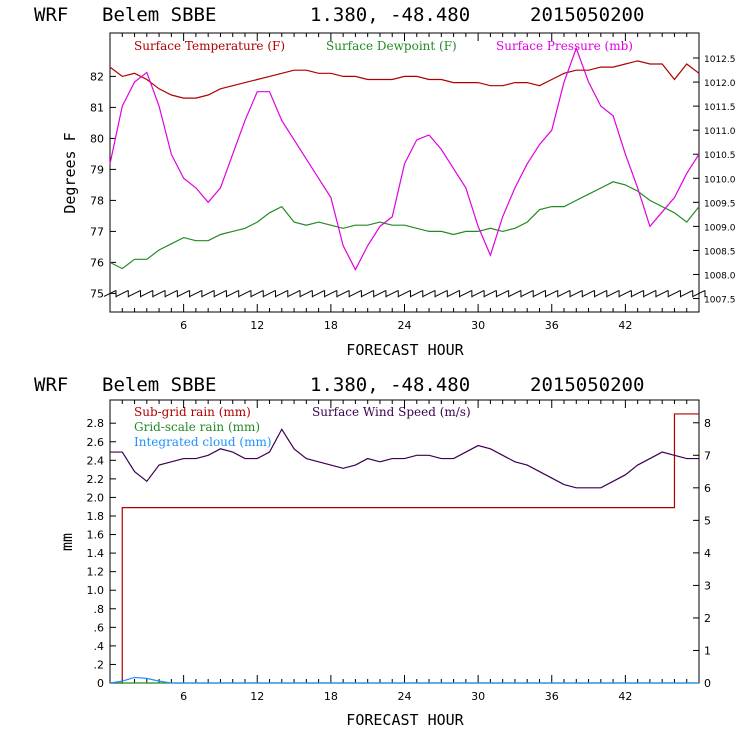 This screenshot has height=740, width=740. Describe the element at coordinates (707, 553) in the screenshot. I see `y2-tick-label: 4` at that location.